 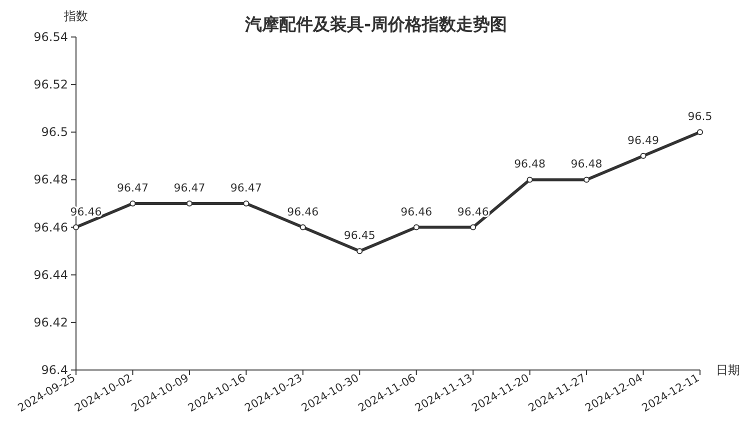 I want to click on data-label: 96.45, so click(x=360, y=235).